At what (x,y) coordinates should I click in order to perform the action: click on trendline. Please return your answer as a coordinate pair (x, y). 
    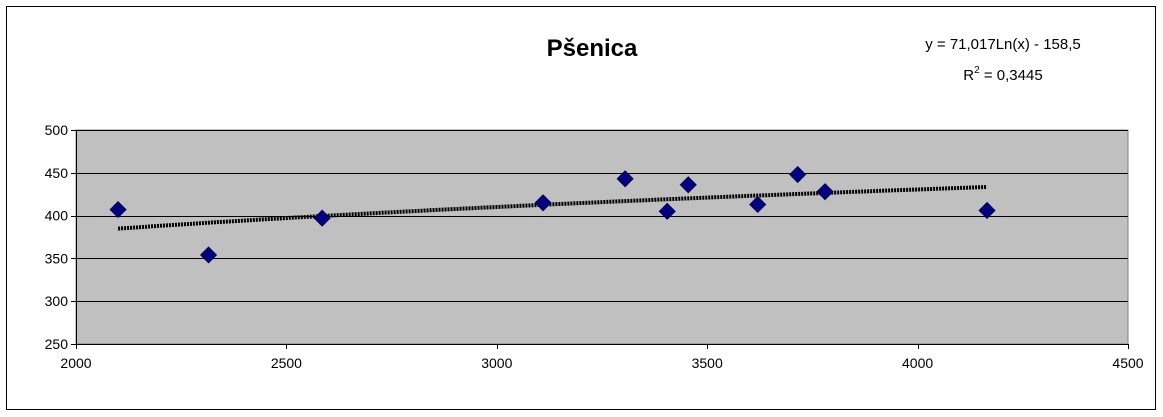
    Looking at the image, I should click on (552, 208).